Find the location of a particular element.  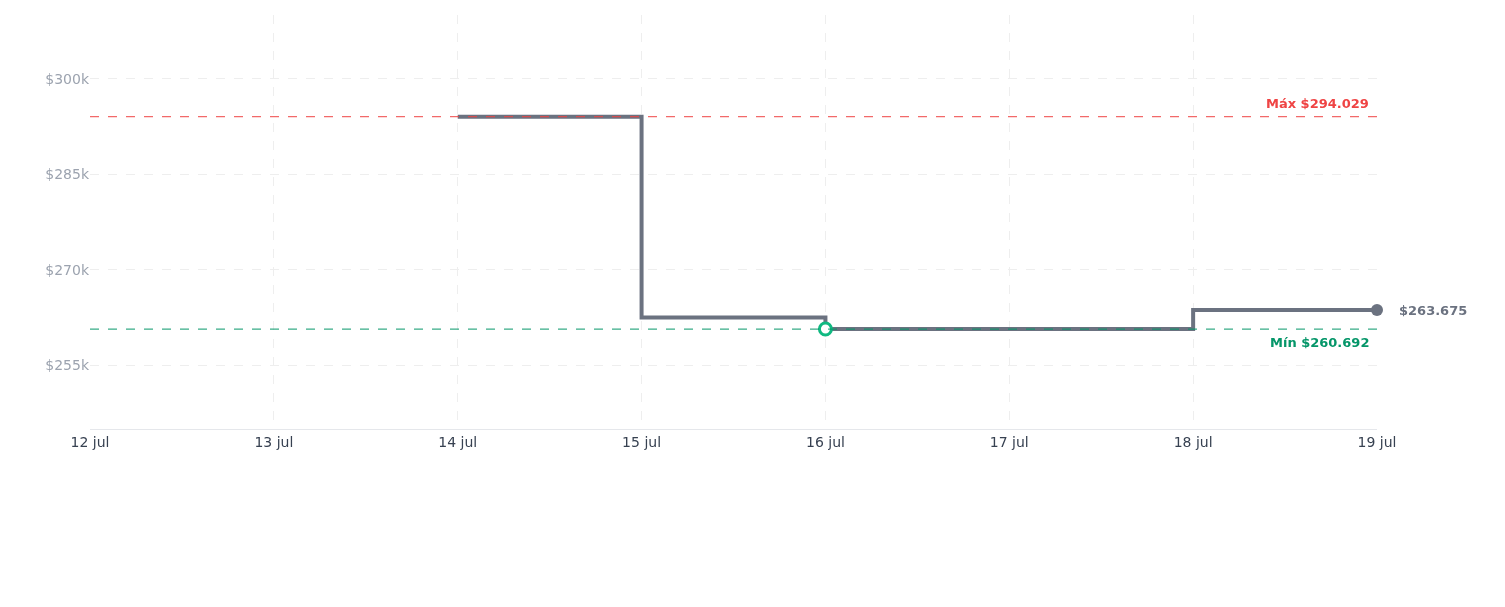

ref-line-label: Mín $260.692 is located at coordinates (1320, 342).